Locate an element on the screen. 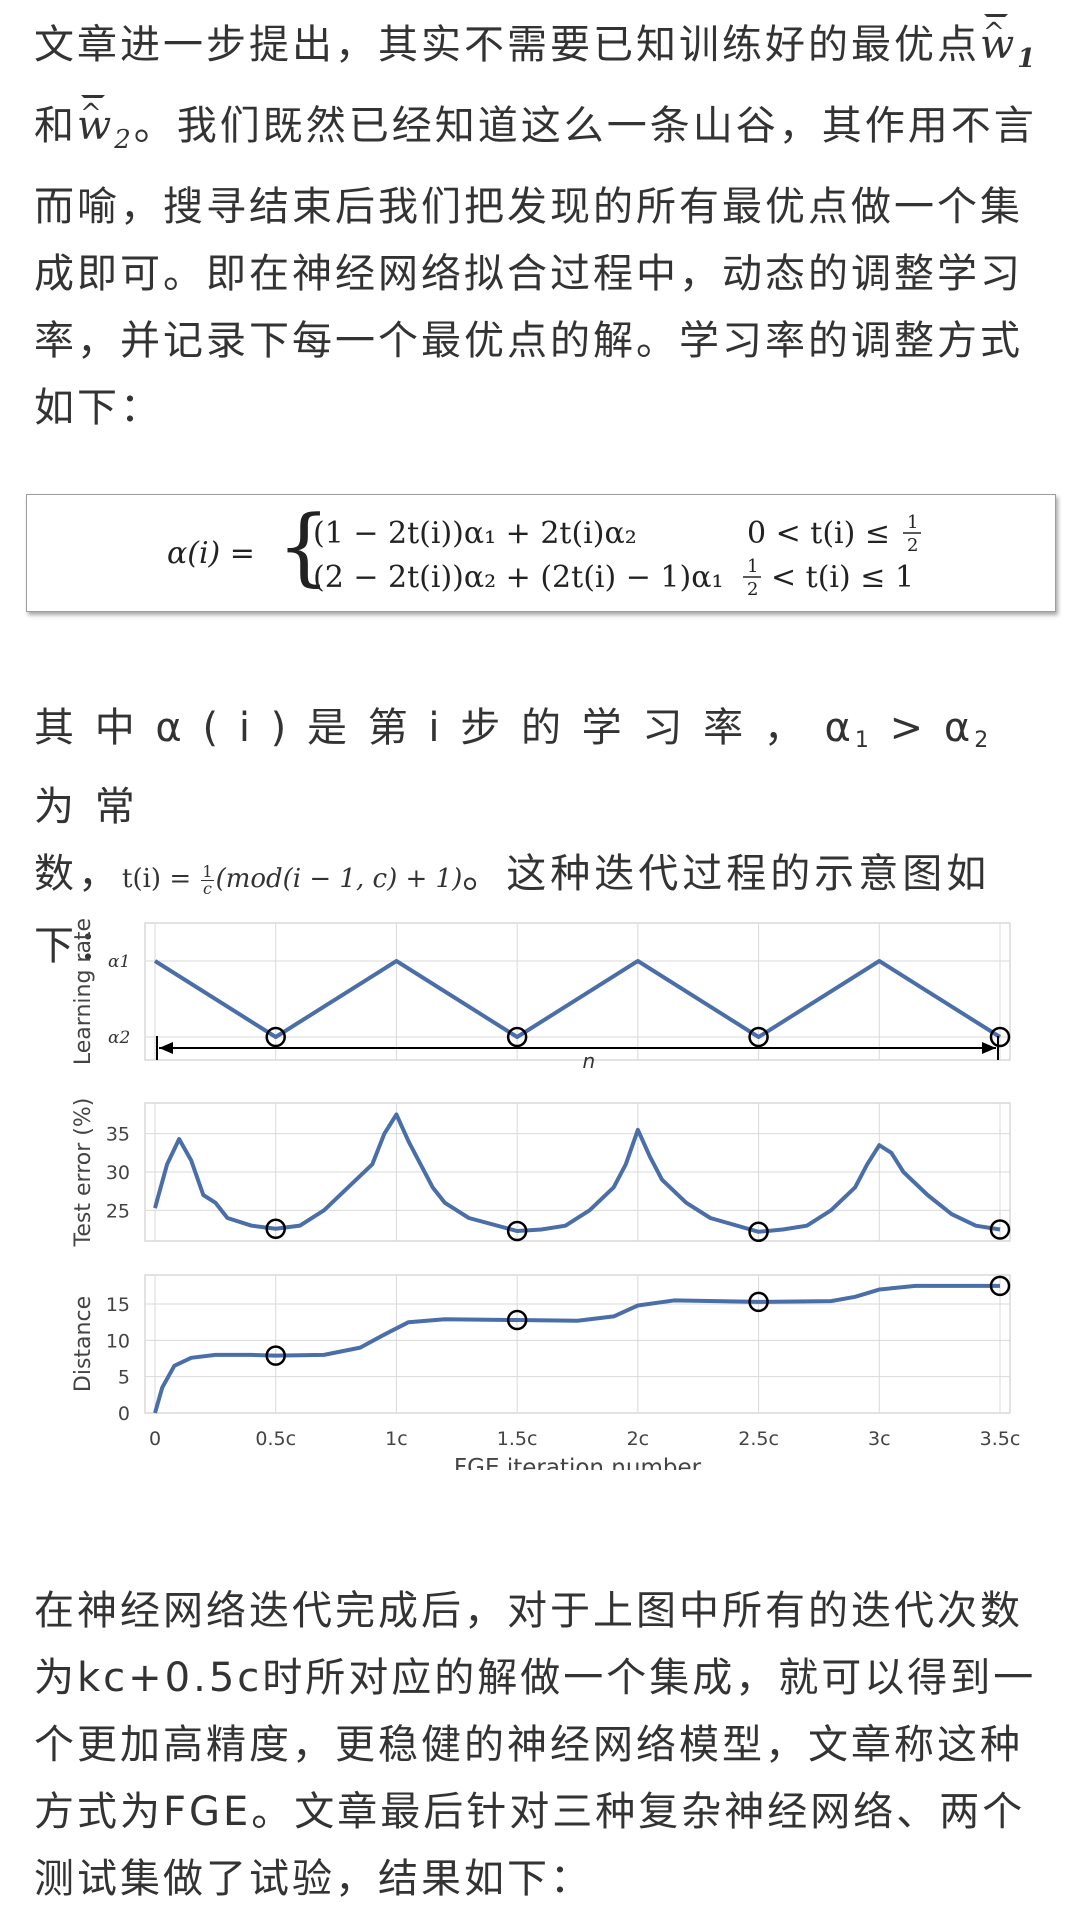 This screenshot has width=1080, height=1932. x-tick-label: 2.5c is located at coordinates (758, 1439).